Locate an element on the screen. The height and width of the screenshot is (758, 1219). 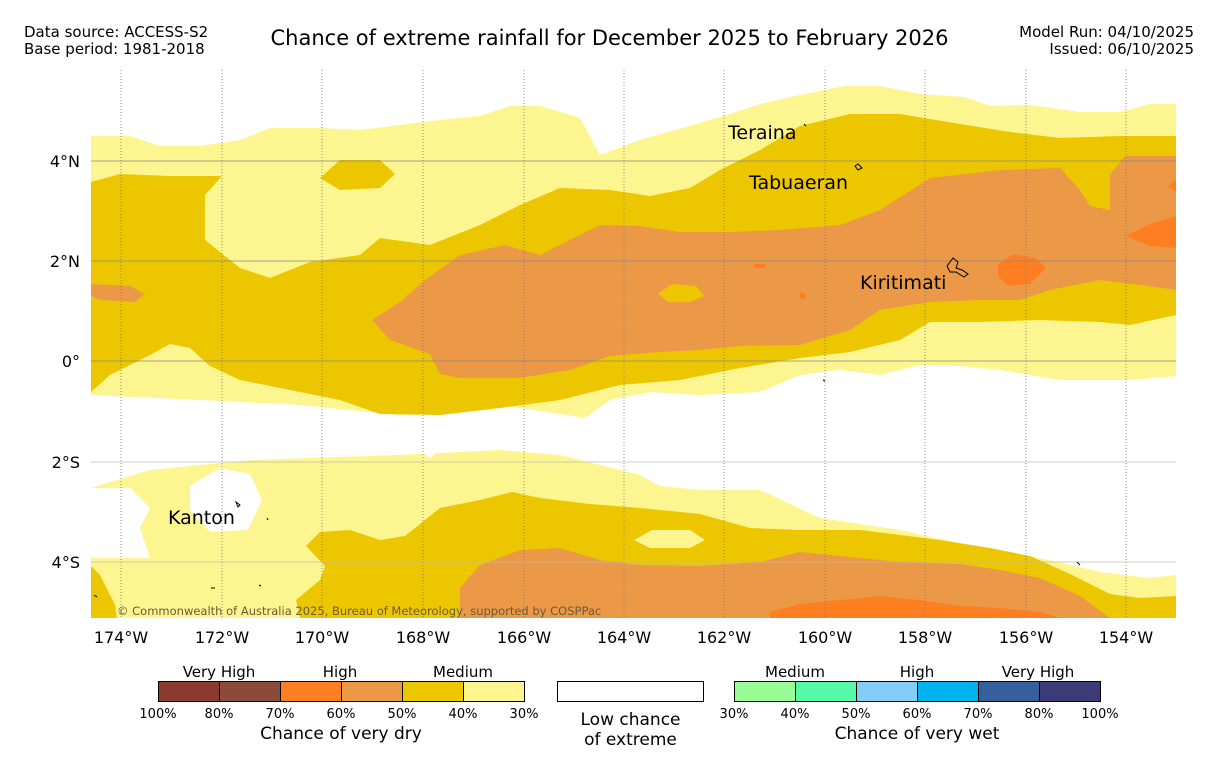
low-chance-west is located at coordinates (120, 523).